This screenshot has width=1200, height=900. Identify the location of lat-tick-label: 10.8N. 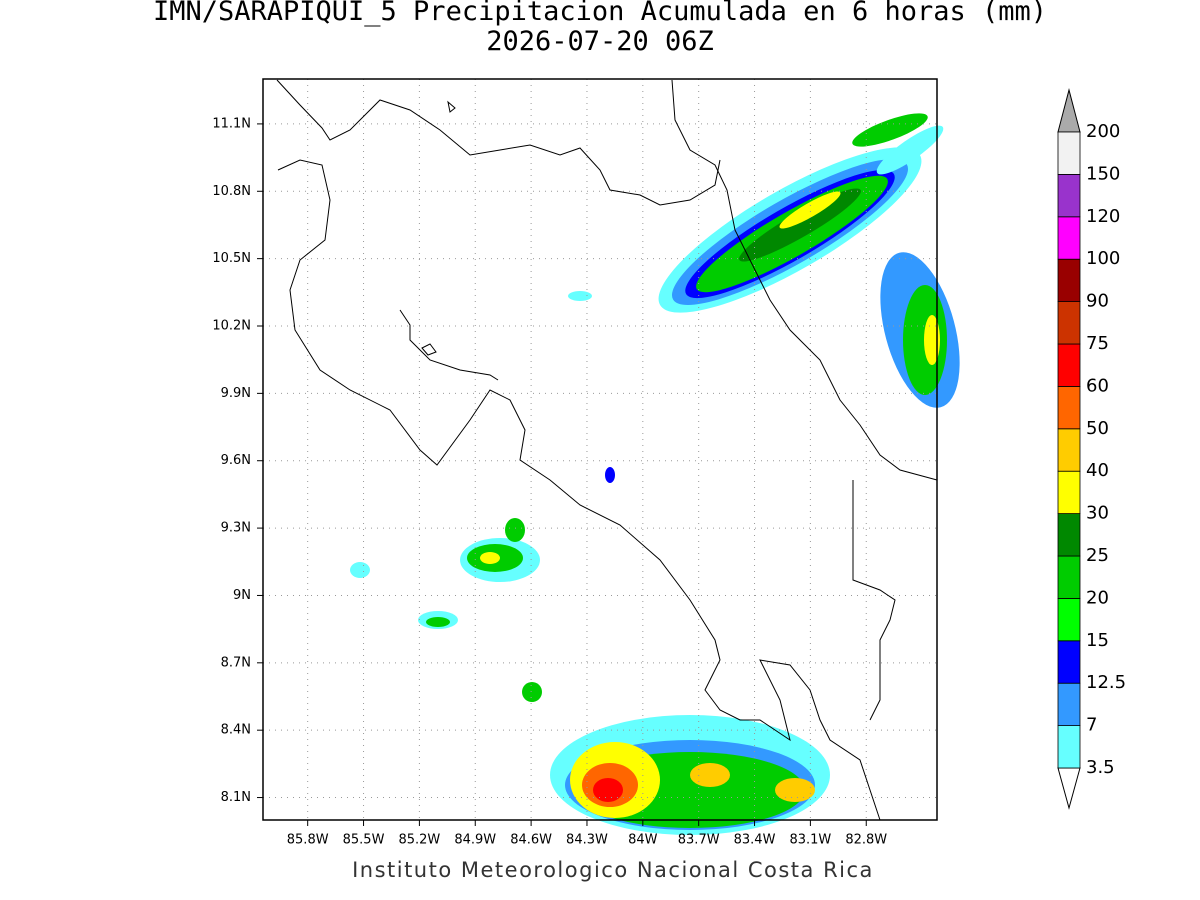
(231, 191).